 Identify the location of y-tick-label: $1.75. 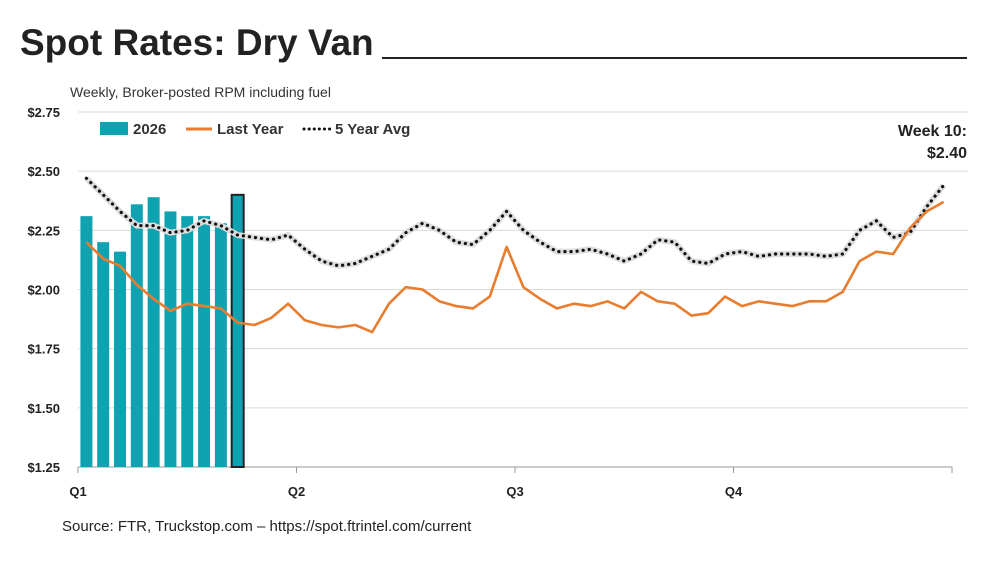
(43, 349).